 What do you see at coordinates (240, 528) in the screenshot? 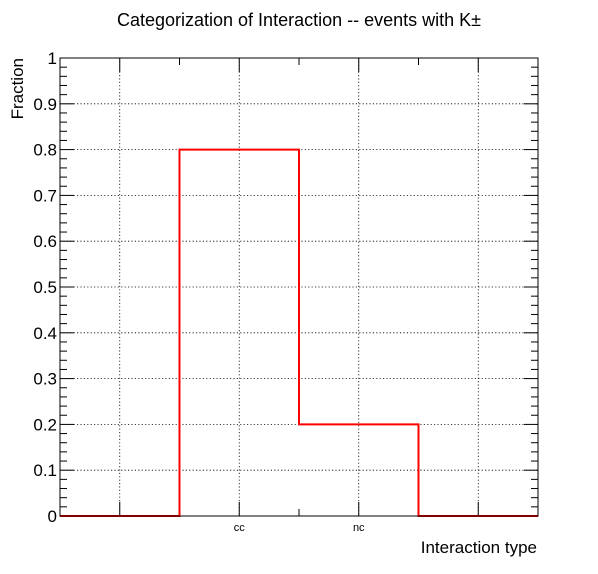
I see `x-tick-label: cc` at bounding box center [240, 528].